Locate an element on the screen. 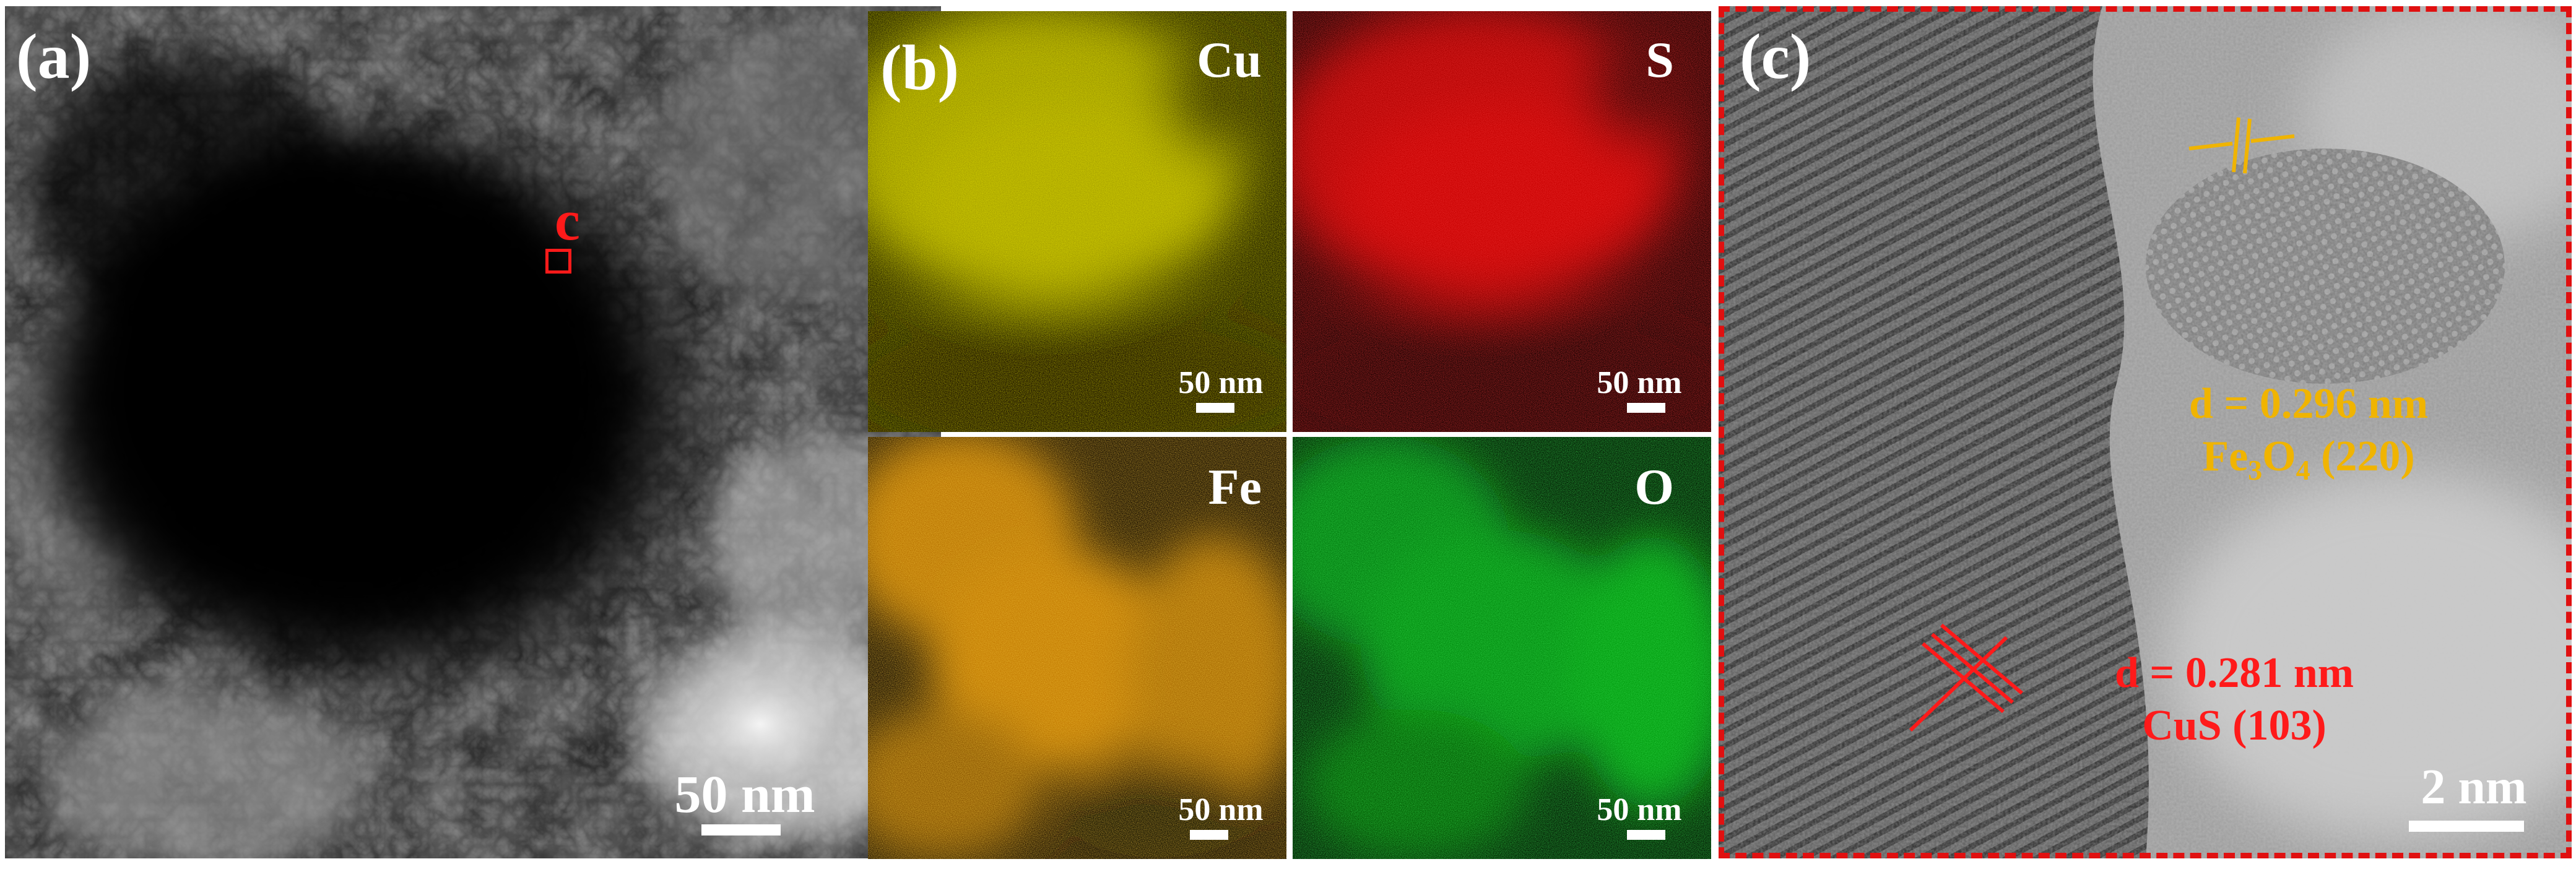 This screenshot has height=872, width=2576. eds-s-scale-bar-label: 50 nm is located at coordinates (1639, 383).